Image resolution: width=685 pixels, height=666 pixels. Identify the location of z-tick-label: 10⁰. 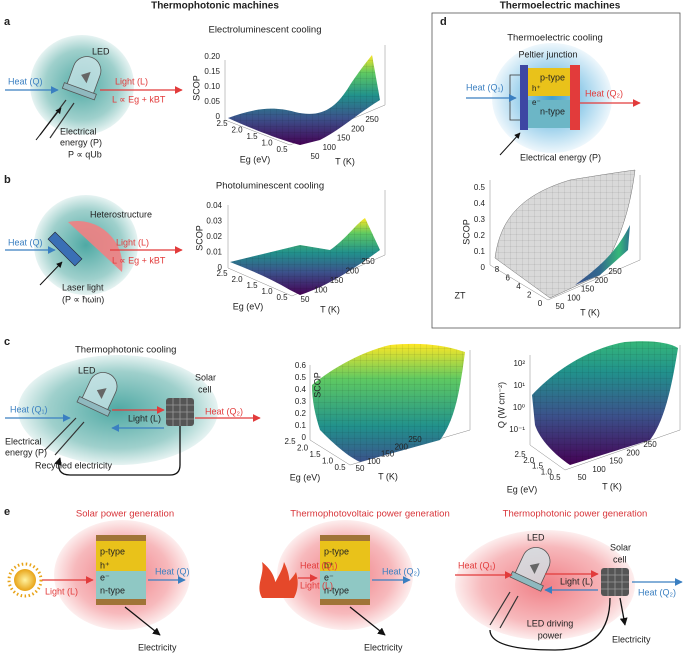
(519, 407).